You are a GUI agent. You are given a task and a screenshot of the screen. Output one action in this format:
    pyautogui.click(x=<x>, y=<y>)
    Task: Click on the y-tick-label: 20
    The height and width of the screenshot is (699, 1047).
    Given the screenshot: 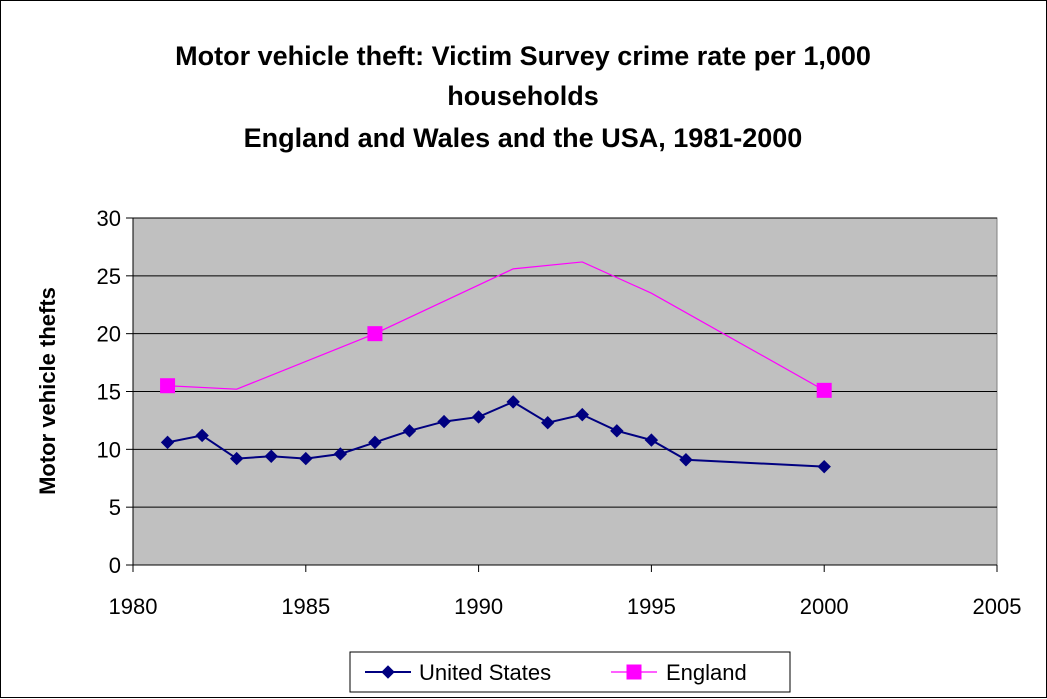 What is the action you would take?
    pyautogui.click(x=109, y=334)
    